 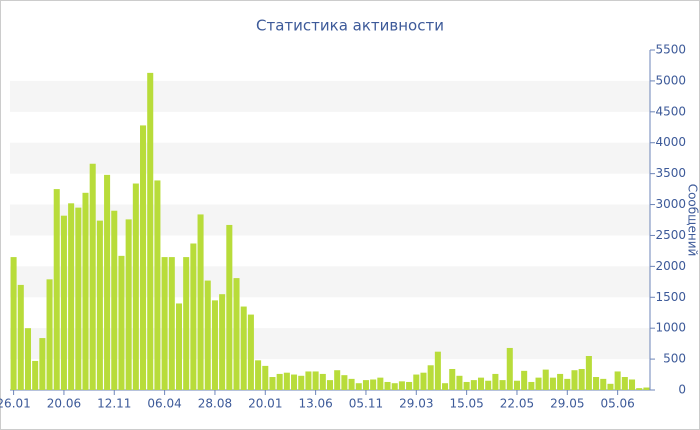 What do you see at coordinates (670, 266) in the screenshot?
I see `y-tick-label: 2000` at bounding box center [670, 266].